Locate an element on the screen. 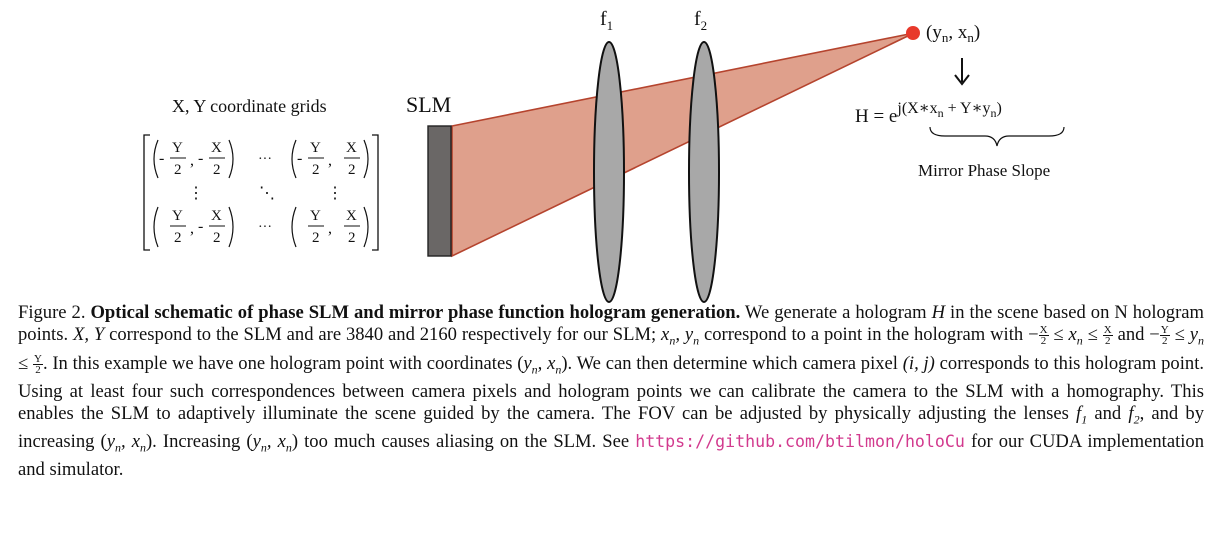 This screenshot has height=539, width=1219. hologram-point is located at coordinates (913, 33).